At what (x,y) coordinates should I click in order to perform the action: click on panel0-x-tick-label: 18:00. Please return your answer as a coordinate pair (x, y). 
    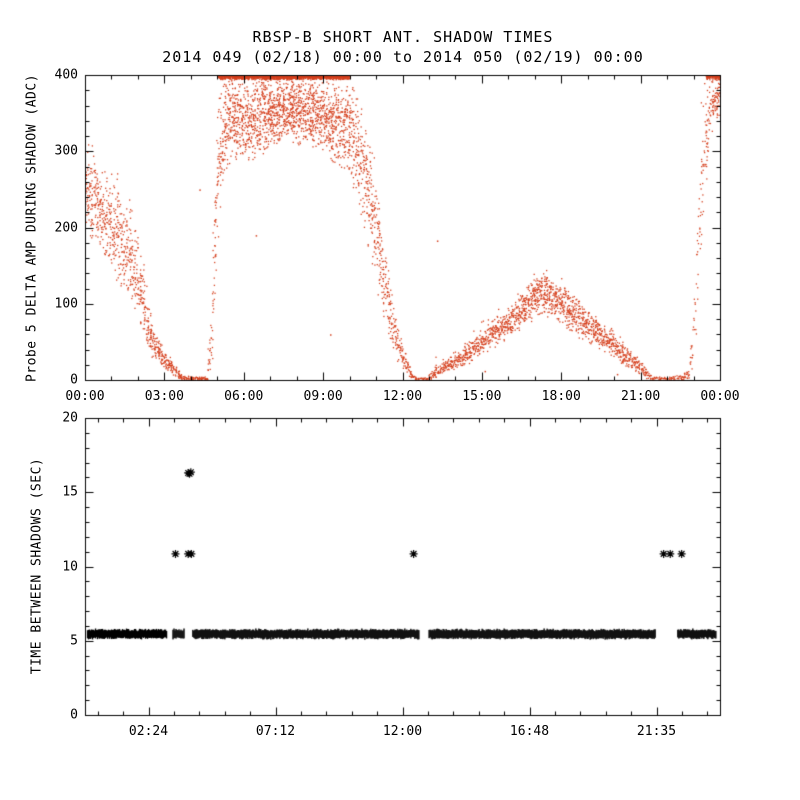
    Looking at the image, I should click on (561, 396).